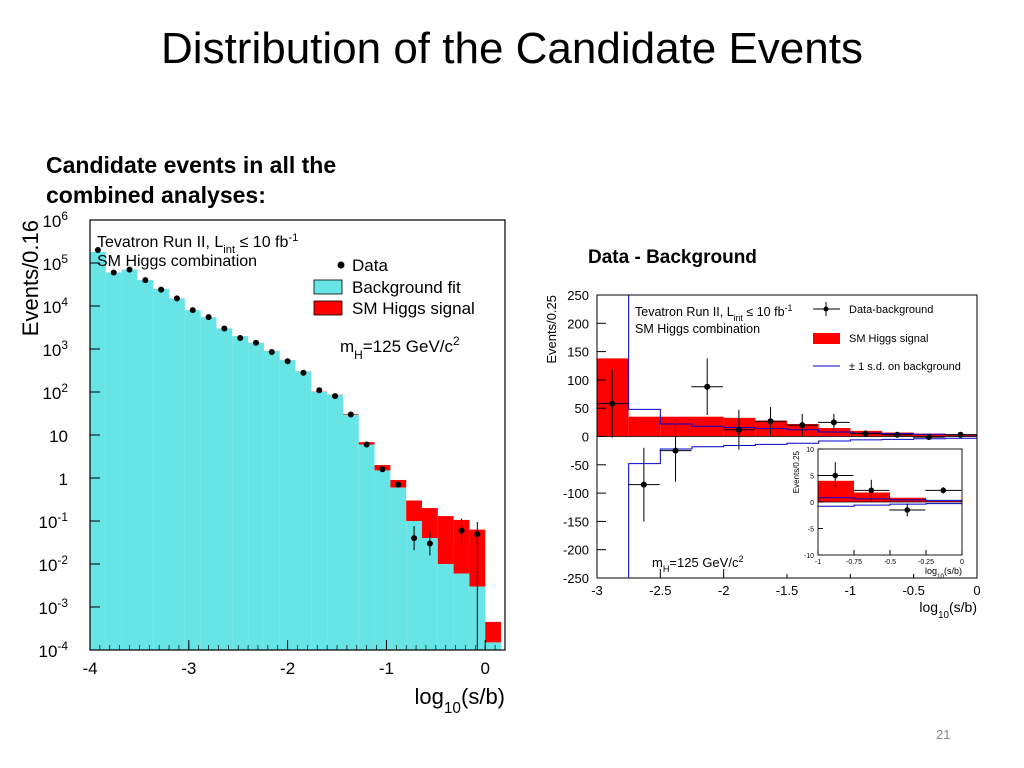 This screenshot has height=768, width=1024. Describe the element at coordinates (854, 562) in the screenshot. I see `x-tick-label: -0.75` at that location.